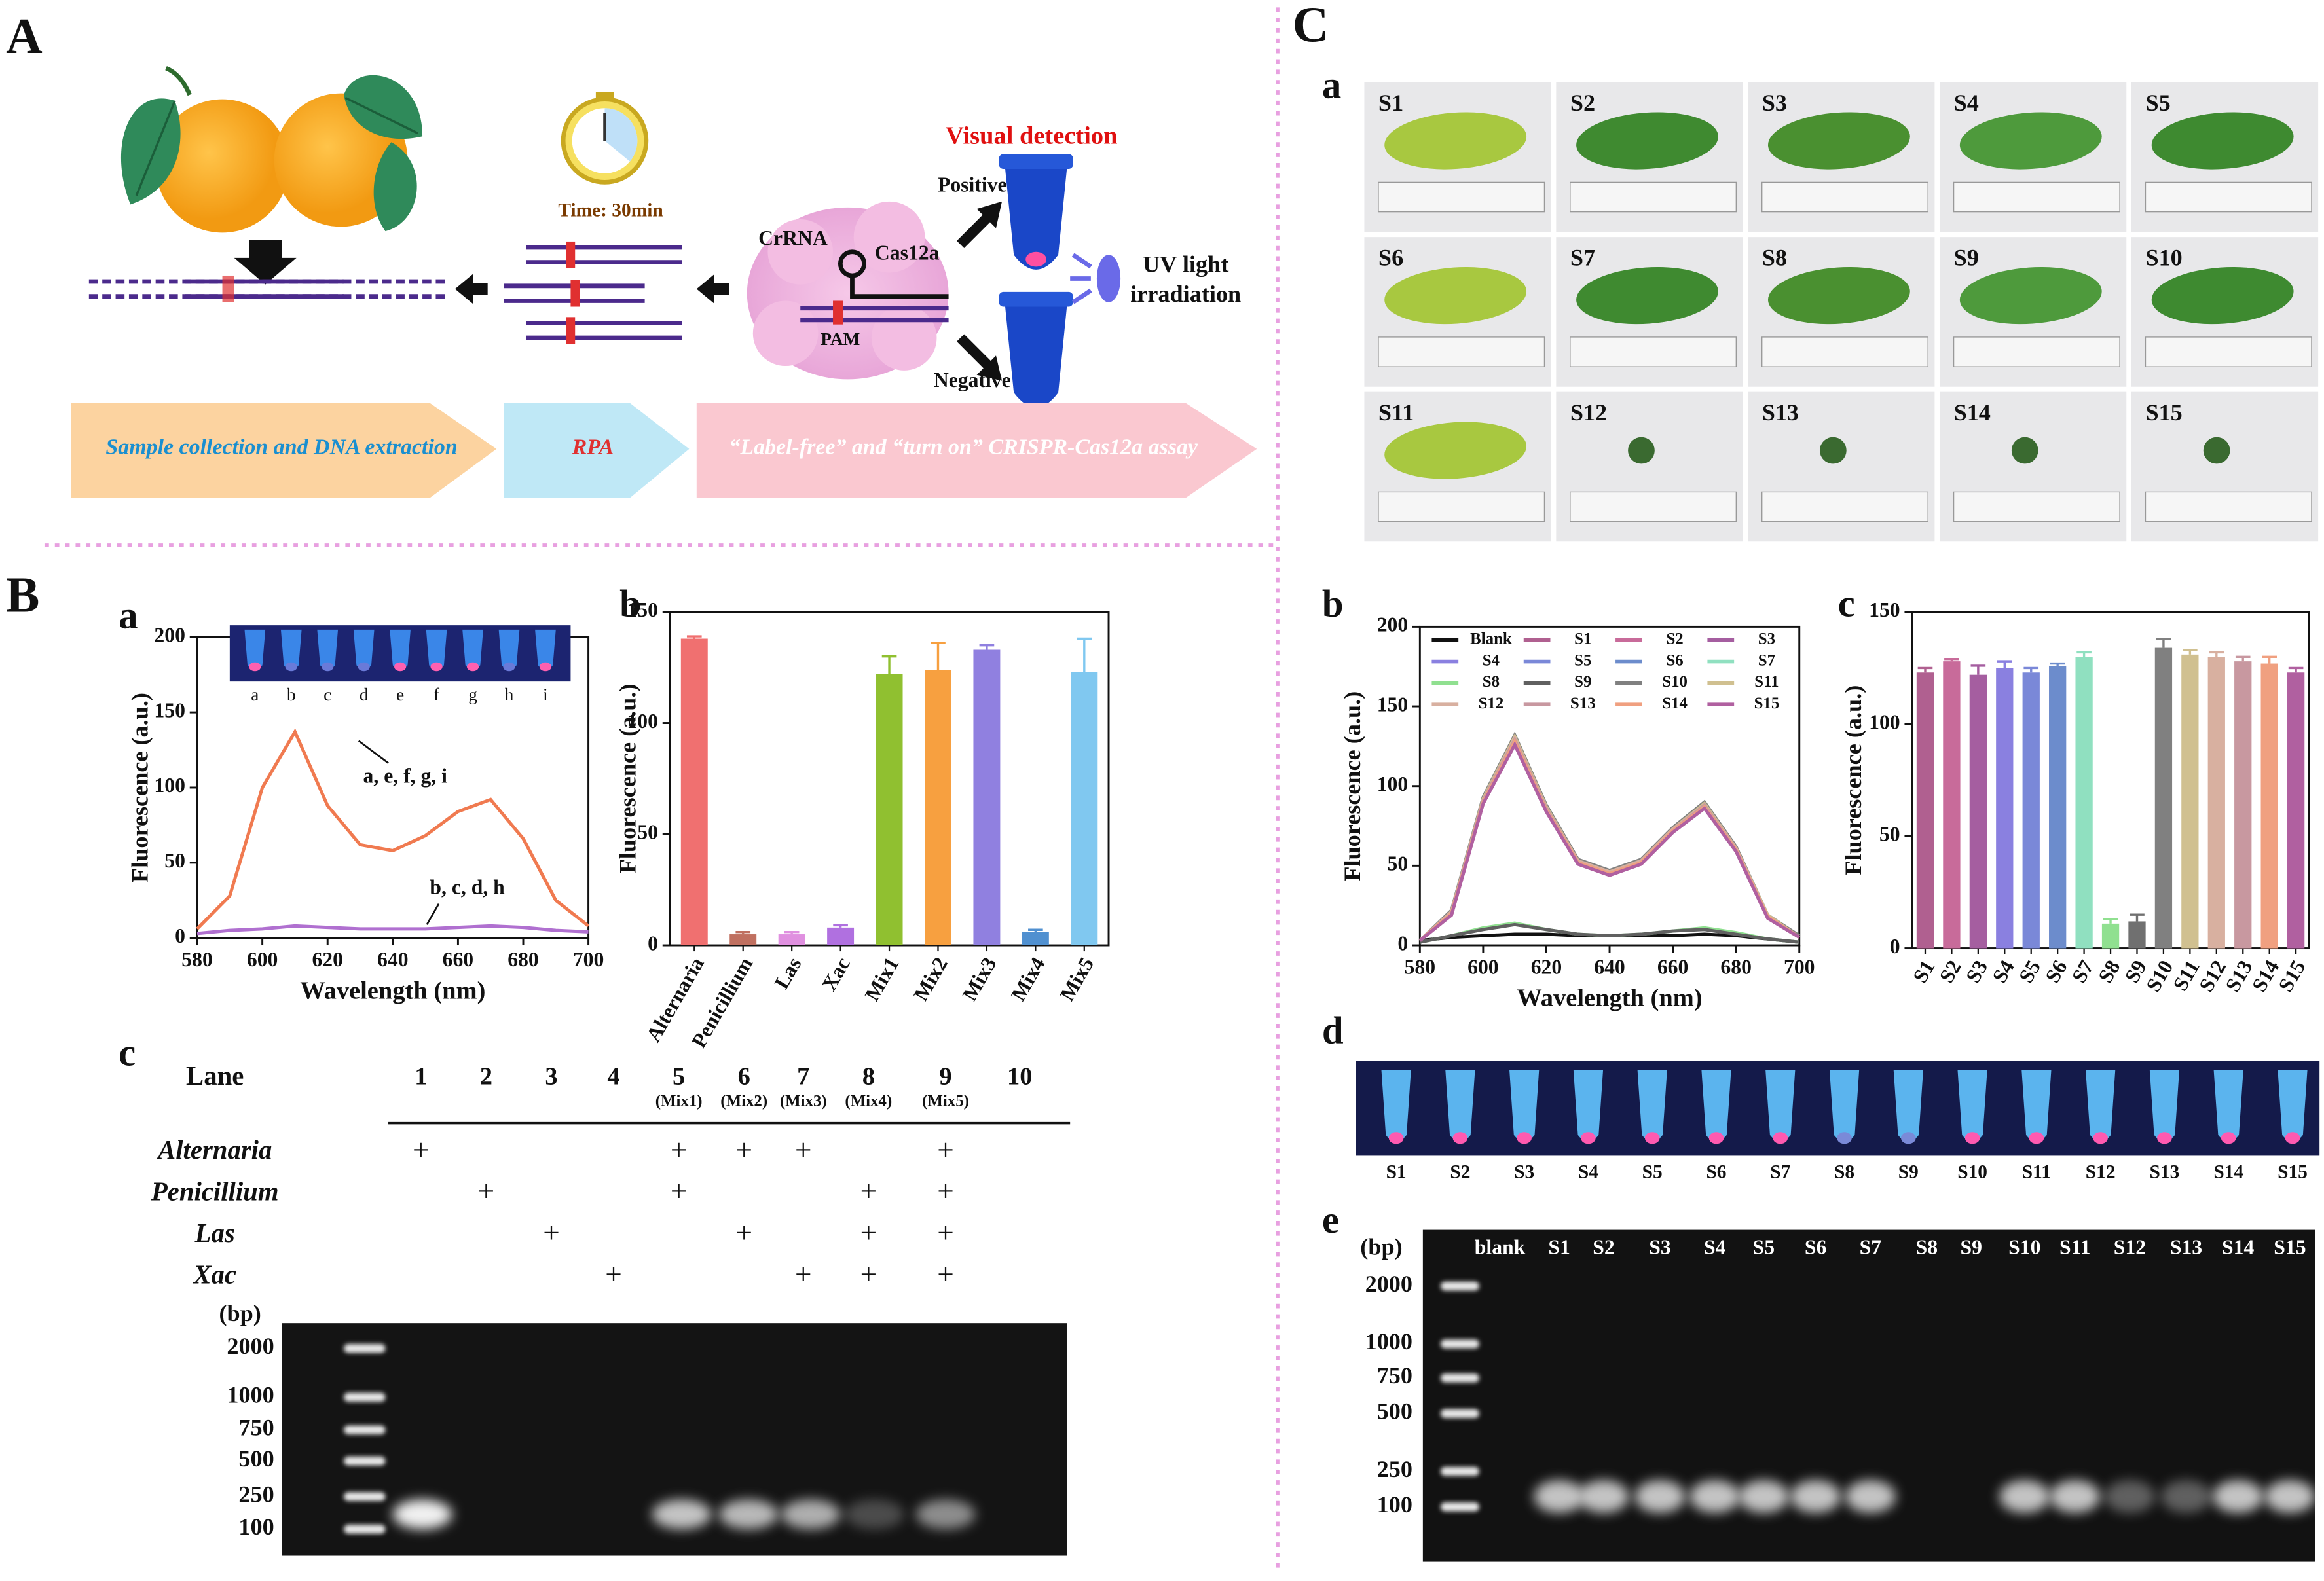  I want to click on y-tick-label: 50, so click(174, 860).